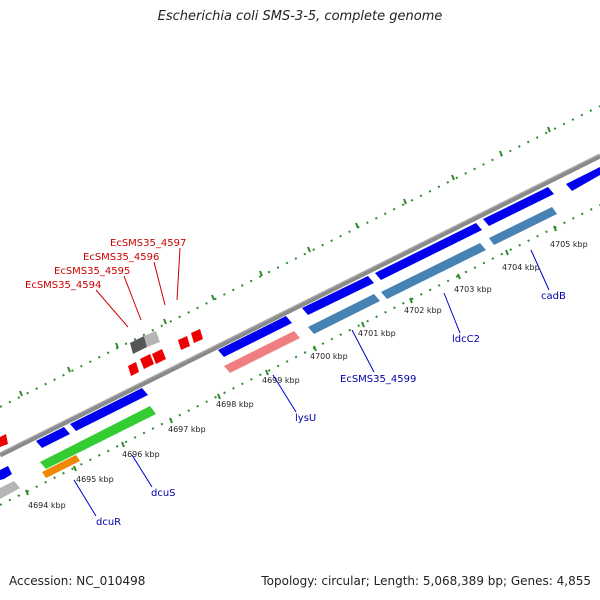 The width and height of the screenshot is (600, 600). Describe the element at coordinates (108, 522) in the screenshot. I see `gene-label: dcuR` at that location.